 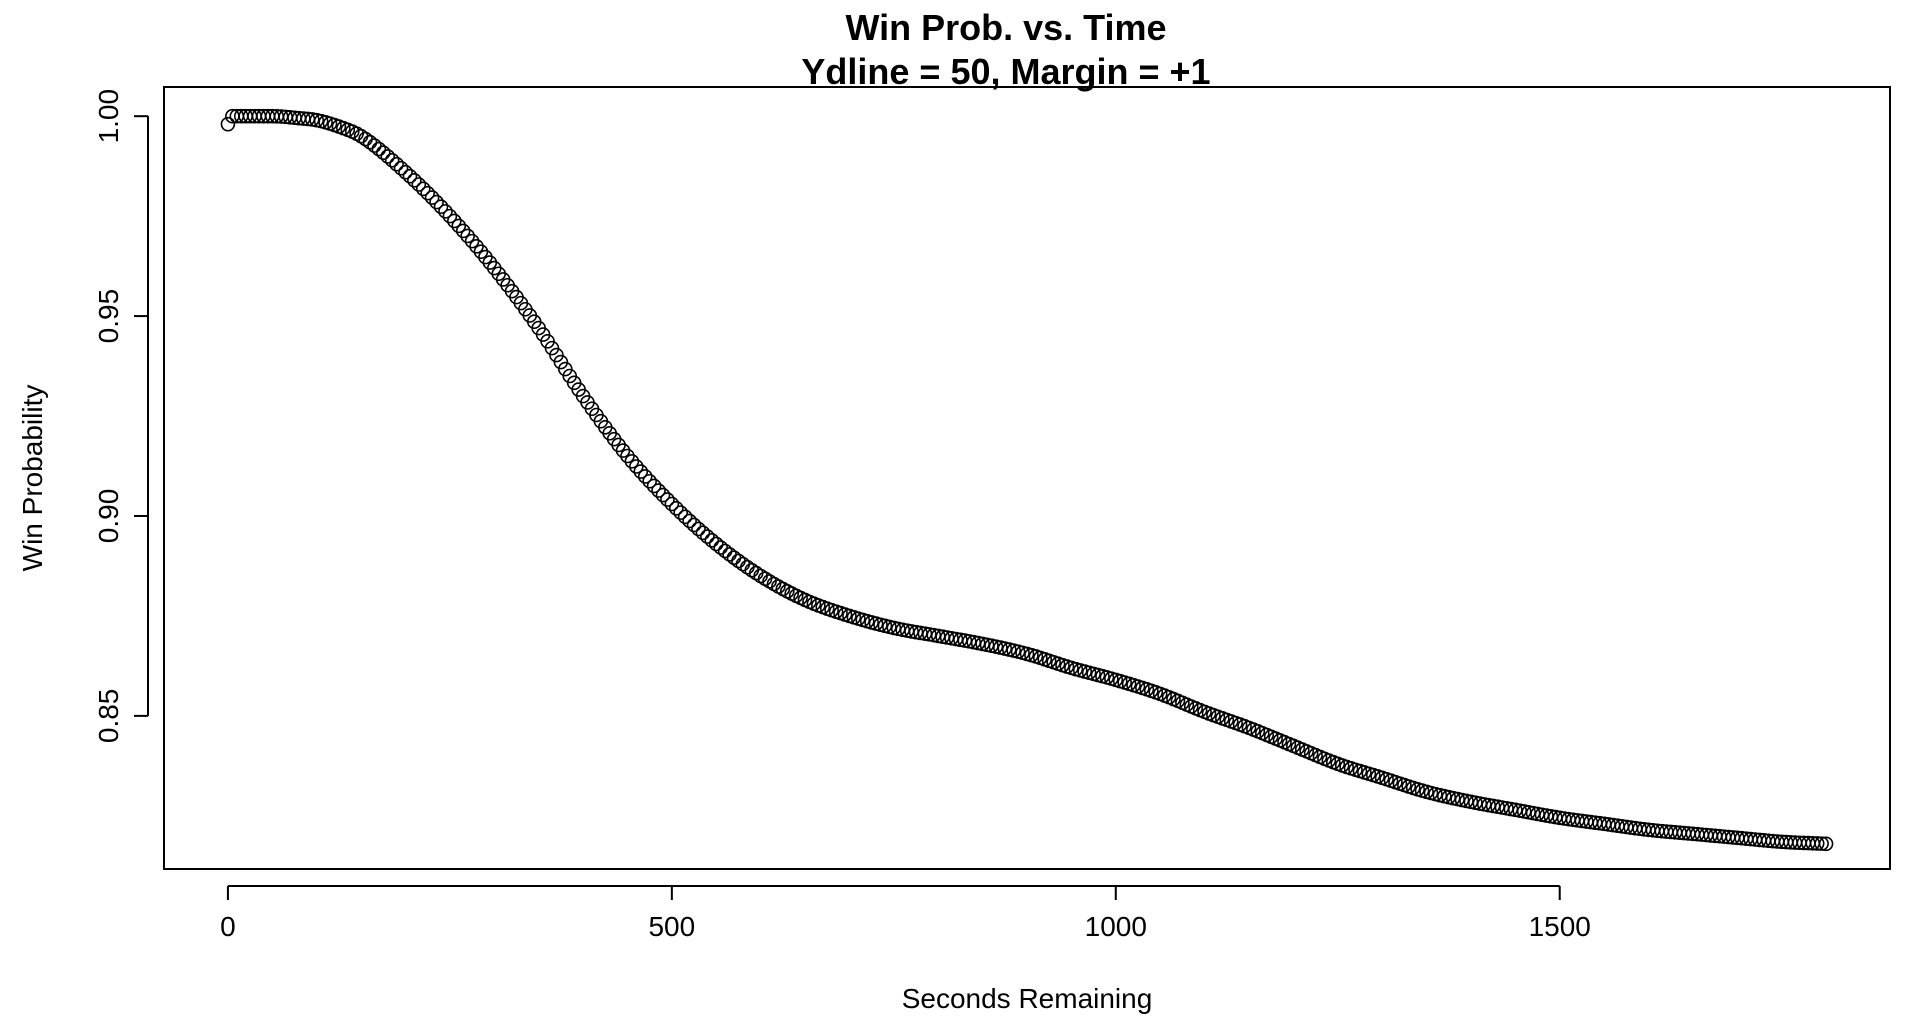 What do you see at coordinates (108, 316) in the screenshot?
I see `y-tick-label: 0.95` at bounding box center [108, 316].